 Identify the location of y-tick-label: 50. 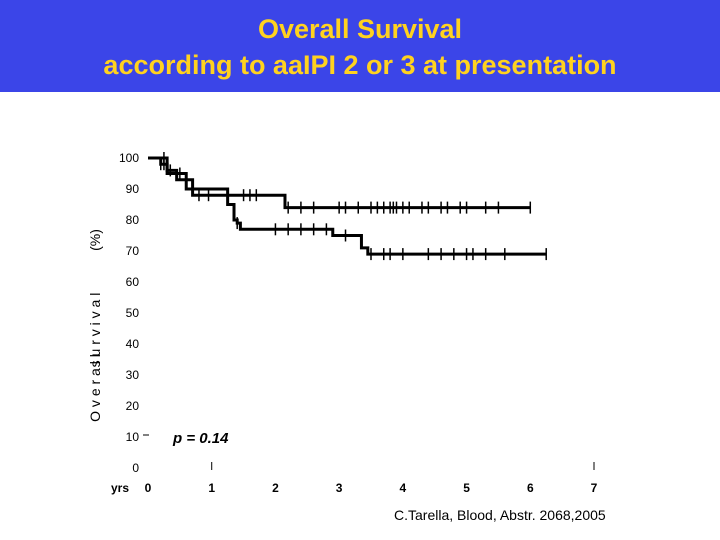
(133, 313).